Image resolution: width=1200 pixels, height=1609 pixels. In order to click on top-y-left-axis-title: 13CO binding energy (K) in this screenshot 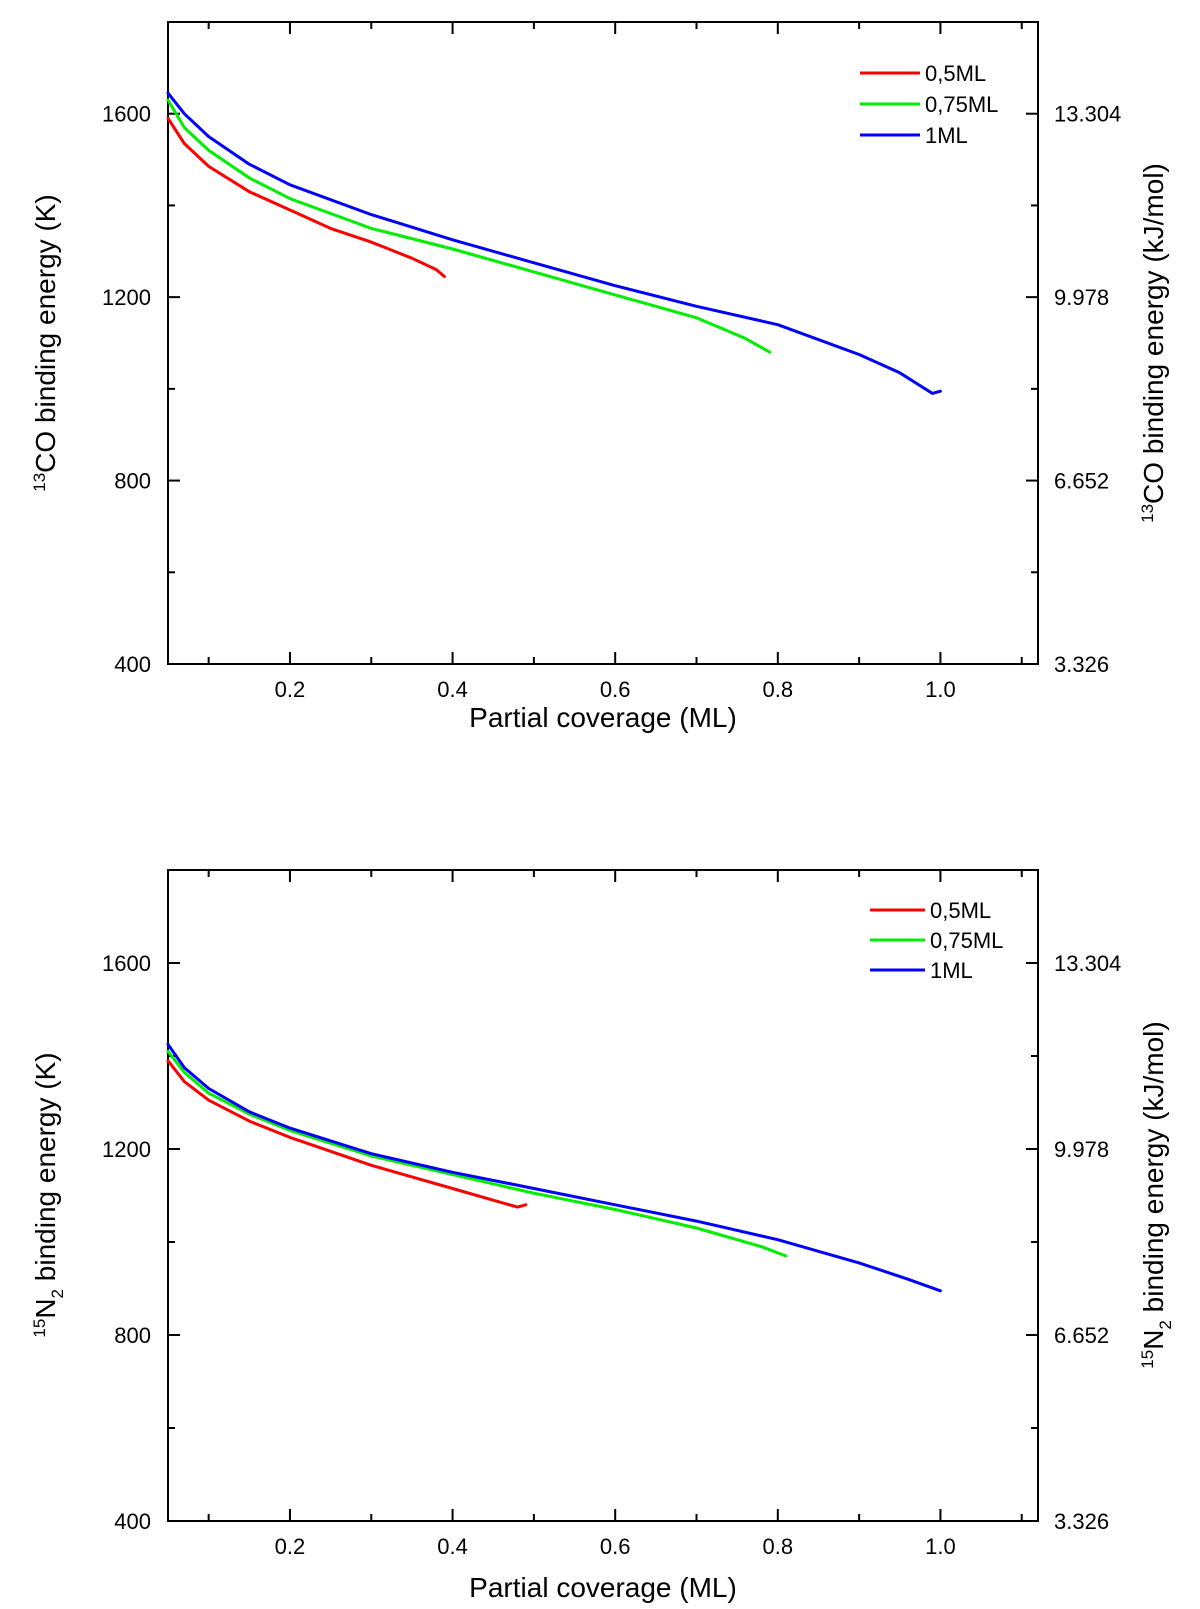, I will do `click(45, 343)`.